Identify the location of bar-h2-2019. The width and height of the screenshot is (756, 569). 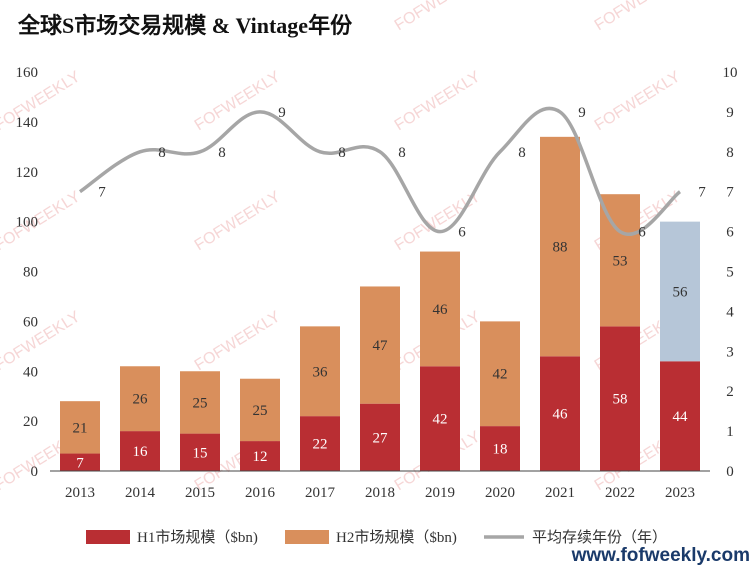
(440, 309).